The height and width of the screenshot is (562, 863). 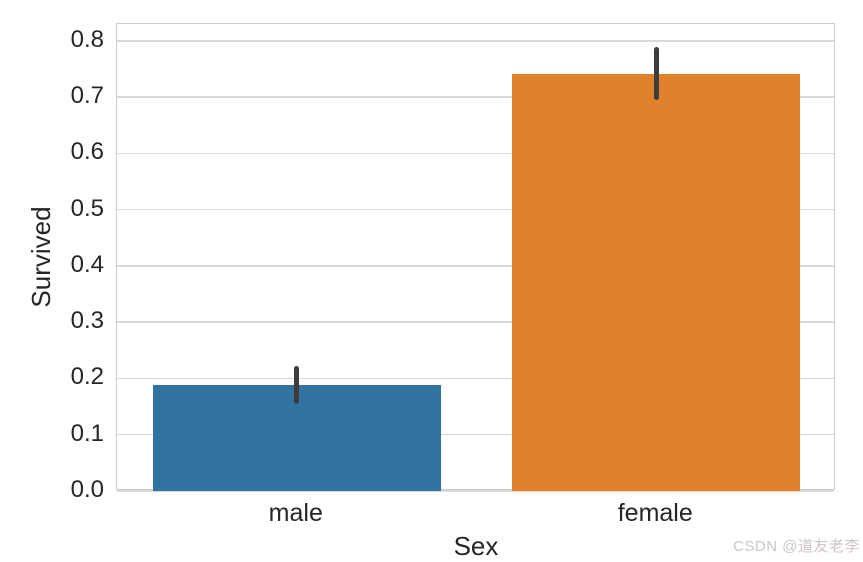 I want to click on x-axis-label: Sex, so click(x=476, y=546).